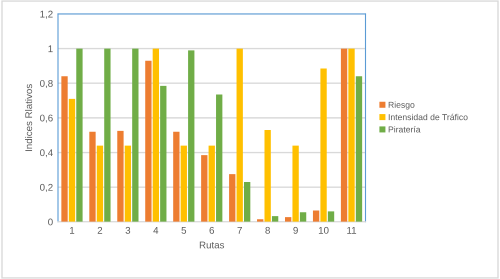 This screenshot has height=279, width=500. What do you see at coordinates (404, 129) in the screenshot?
I see `legend-label: Piratería` at bounding box center [404, 129].